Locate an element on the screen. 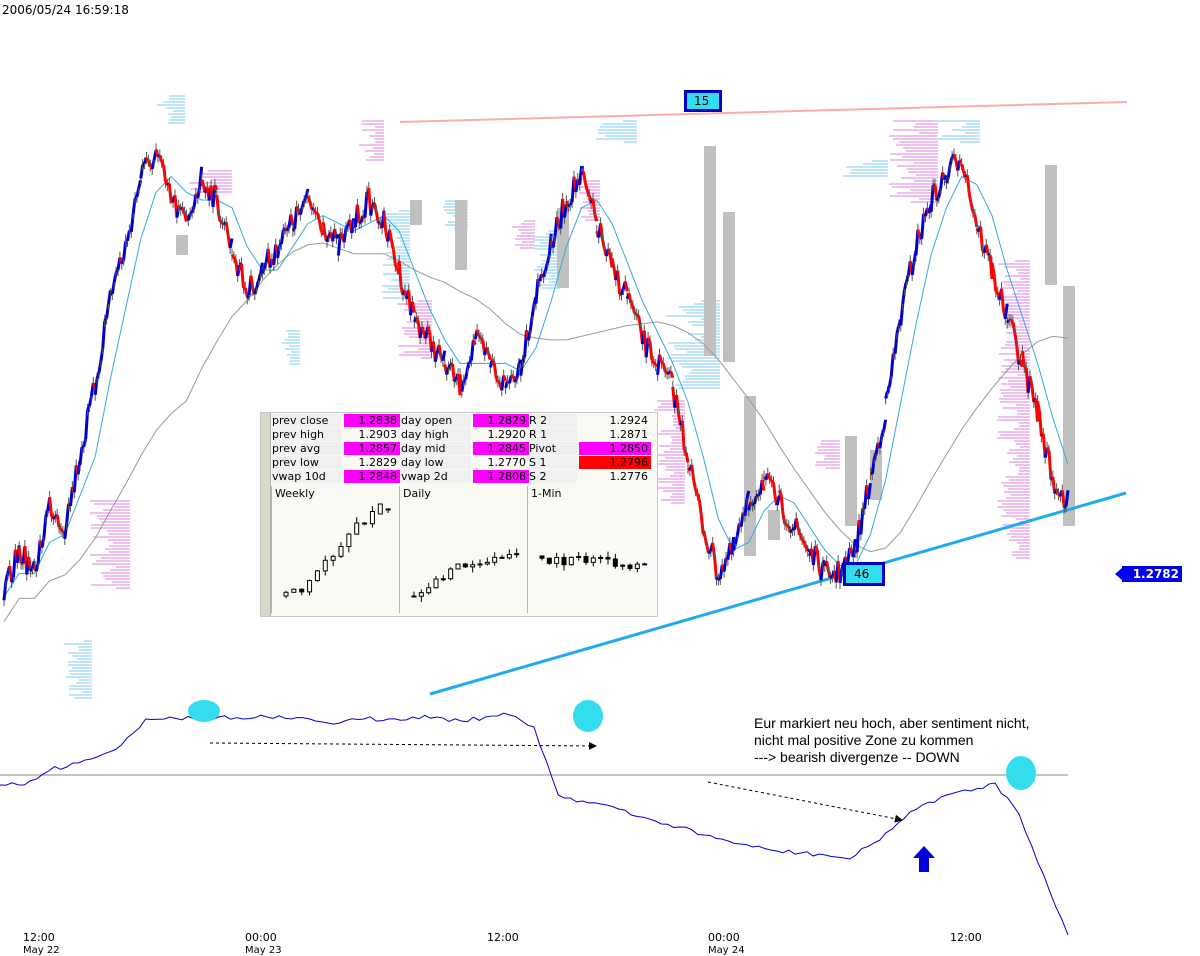  weekly-minichart: Weekly is located at coordinates (335, 549).